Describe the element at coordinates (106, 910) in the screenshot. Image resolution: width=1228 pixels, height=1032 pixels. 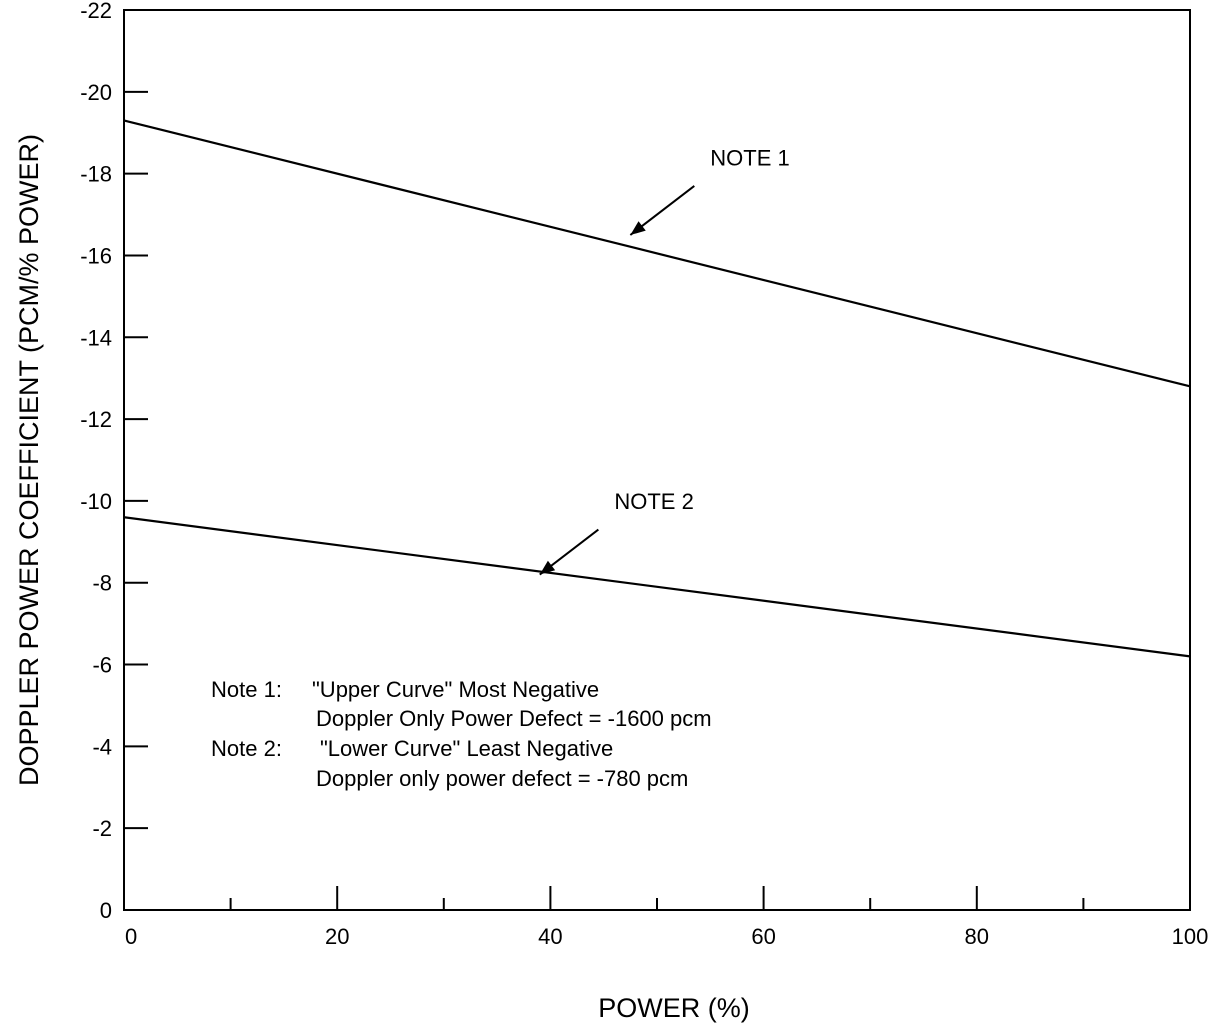
I see `y-tick-label: 0` at that location.